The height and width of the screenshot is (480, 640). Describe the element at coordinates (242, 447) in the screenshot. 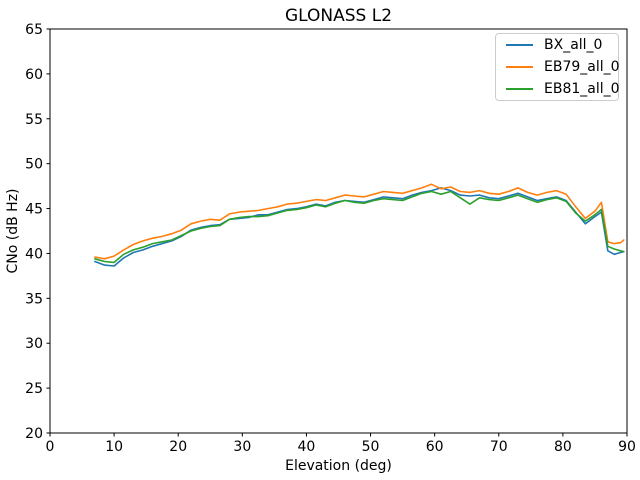

I see `x-tick-label: 30` at that location.